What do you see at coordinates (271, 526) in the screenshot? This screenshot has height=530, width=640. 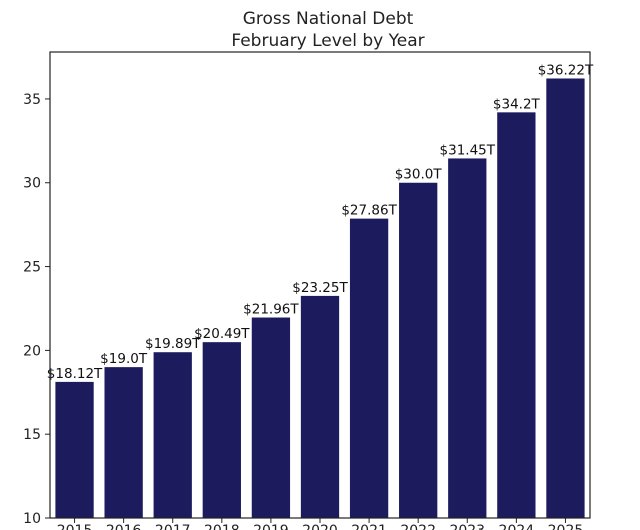 I see `x-tick-label: 2019` at bounding box center [271, 526].